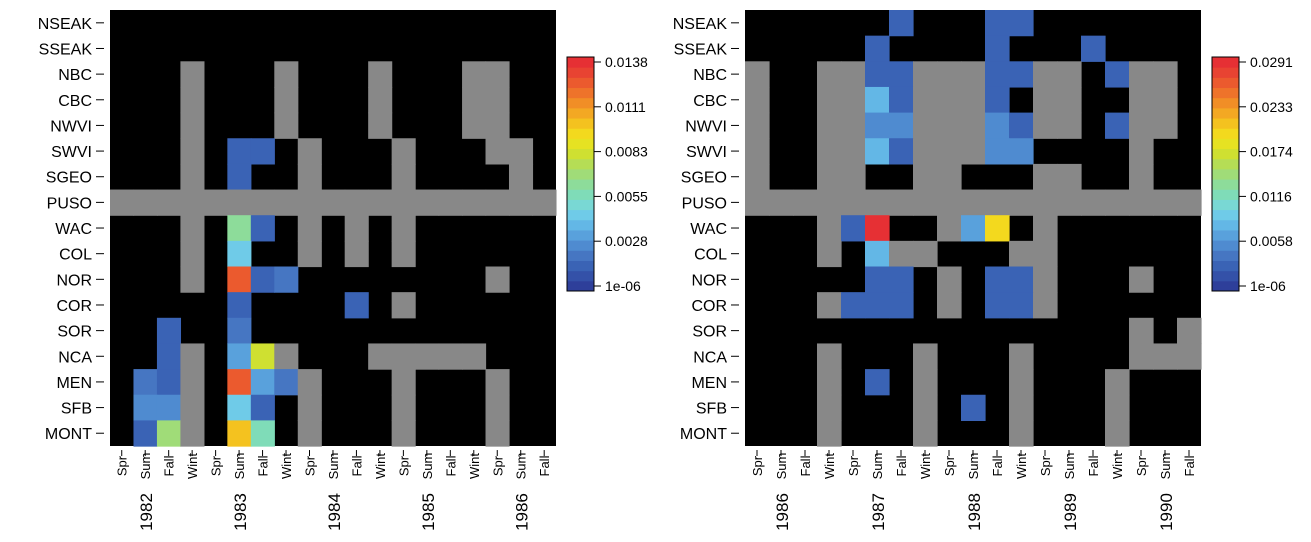 The image size is (1311, 542). What do you see at coordinates (240, 512) in the screenshot?
I see `year-label: 1983` at bounding box center [240, 512].